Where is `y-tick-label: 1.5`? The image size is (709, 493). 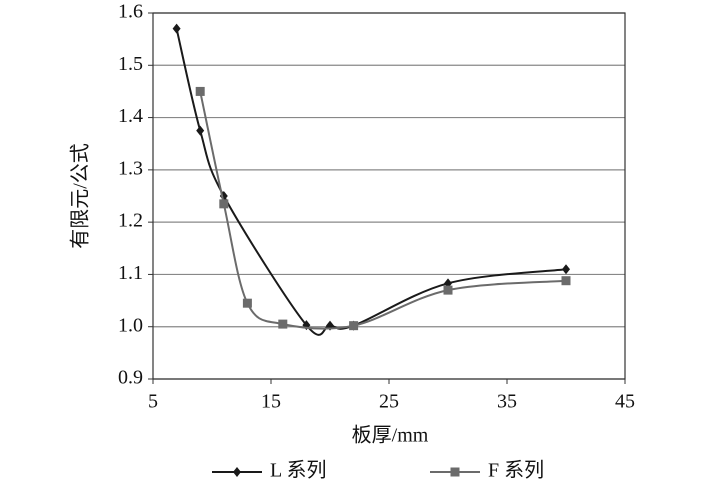
y-tick-label: 1.5 is located at coordinates (130, 64).